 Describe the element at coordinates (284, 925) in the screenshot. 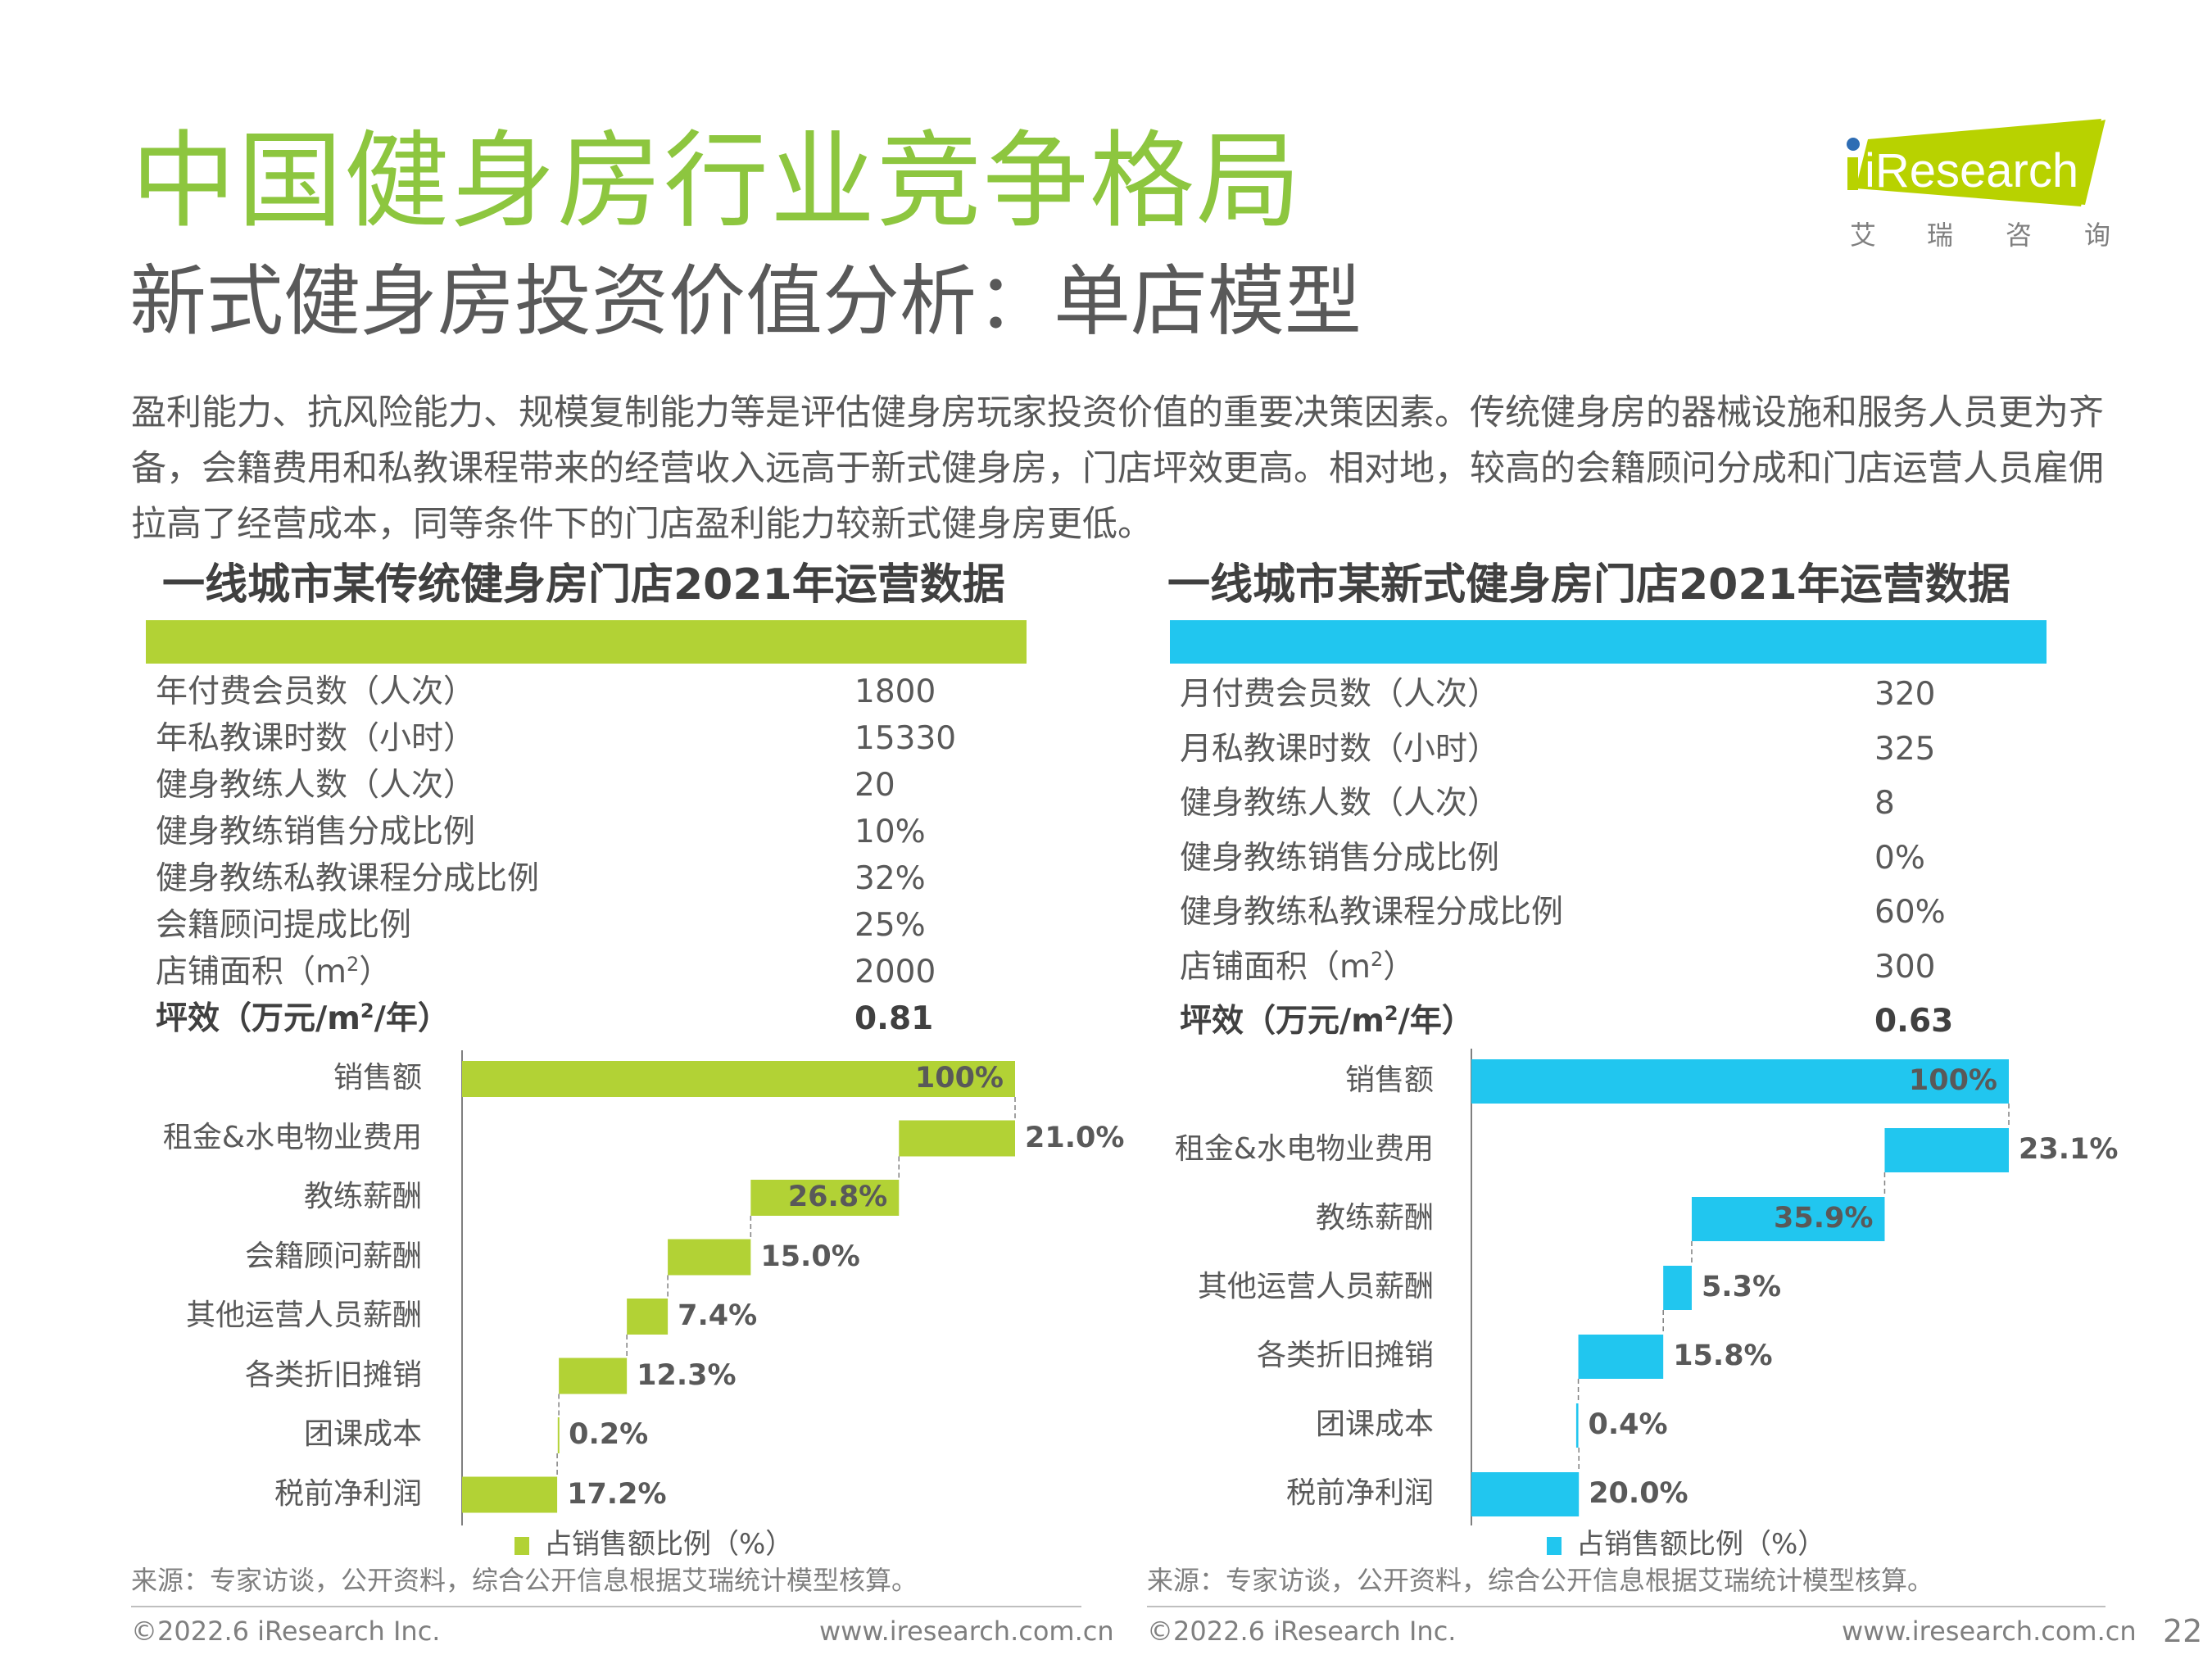

I see `table-row-label: 会籍顾问提成比例` at that location.